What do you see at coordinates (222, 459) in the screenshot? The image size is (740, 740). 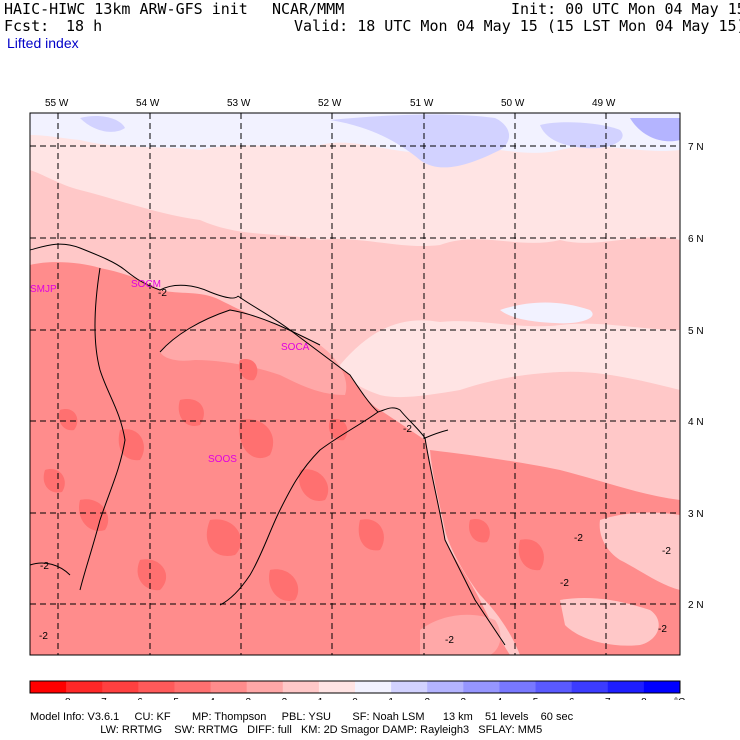 I see `station-label: SOOS` at bounding box center [222, 459].